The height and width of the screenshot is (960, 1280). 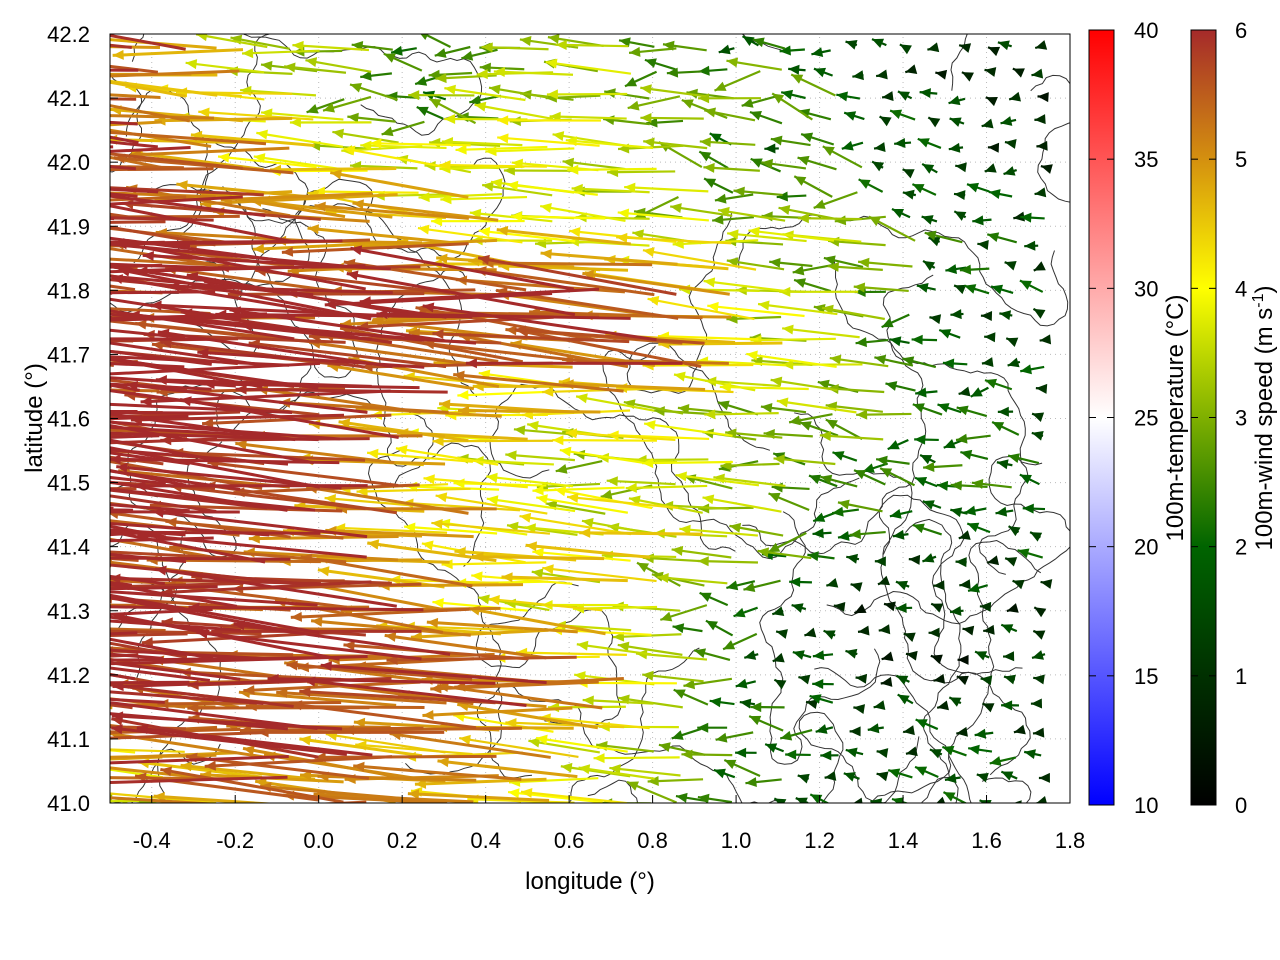 What do you see at coordinates (1146, 418) in the screenshot?
I see `colorbar-tick-label: 25` at bounding box center [1146, 418].